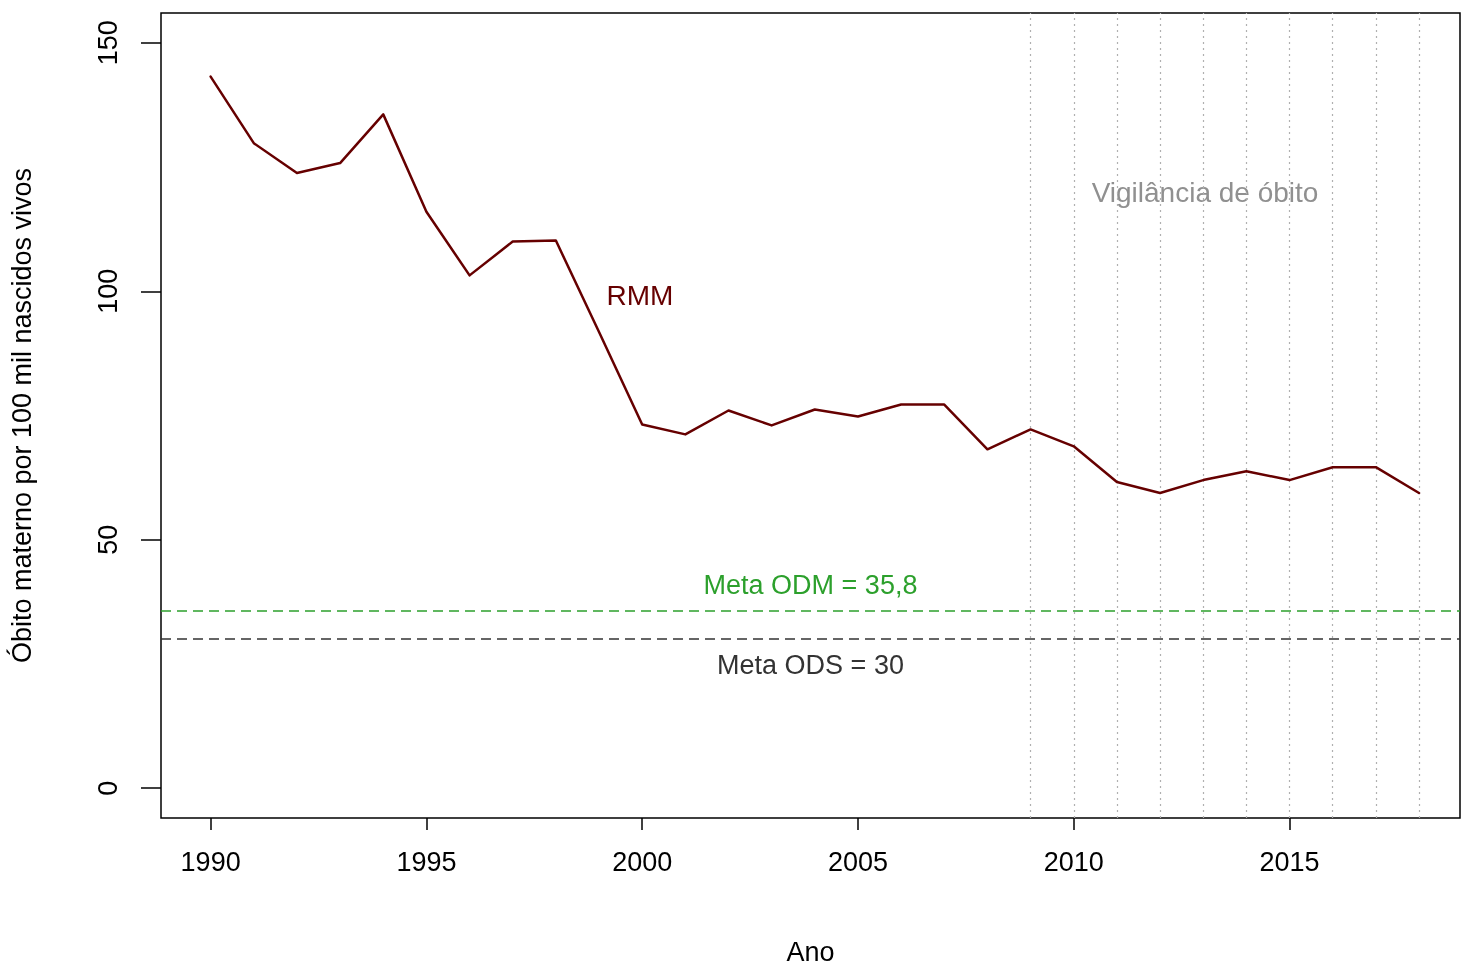 The width and height of the screenshot is (1462, 970). I want to click on y-tick-label: 100, so click(107, 291).